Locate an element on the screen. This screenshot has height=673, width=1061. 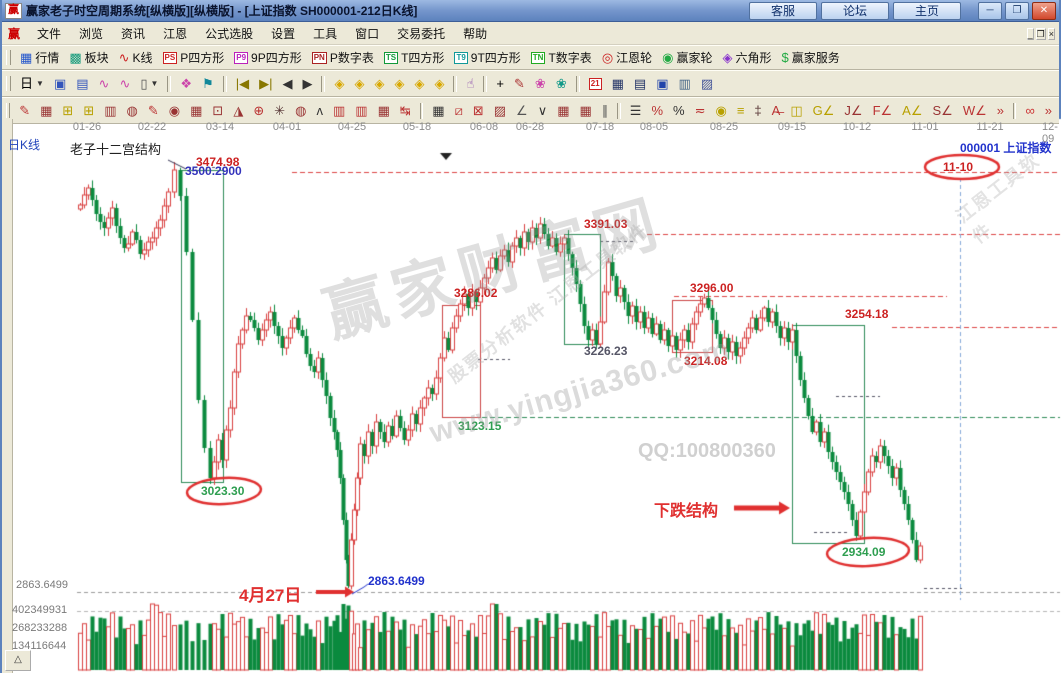
hand-drag-icon: ☝ is located at coordinates (470, 84).